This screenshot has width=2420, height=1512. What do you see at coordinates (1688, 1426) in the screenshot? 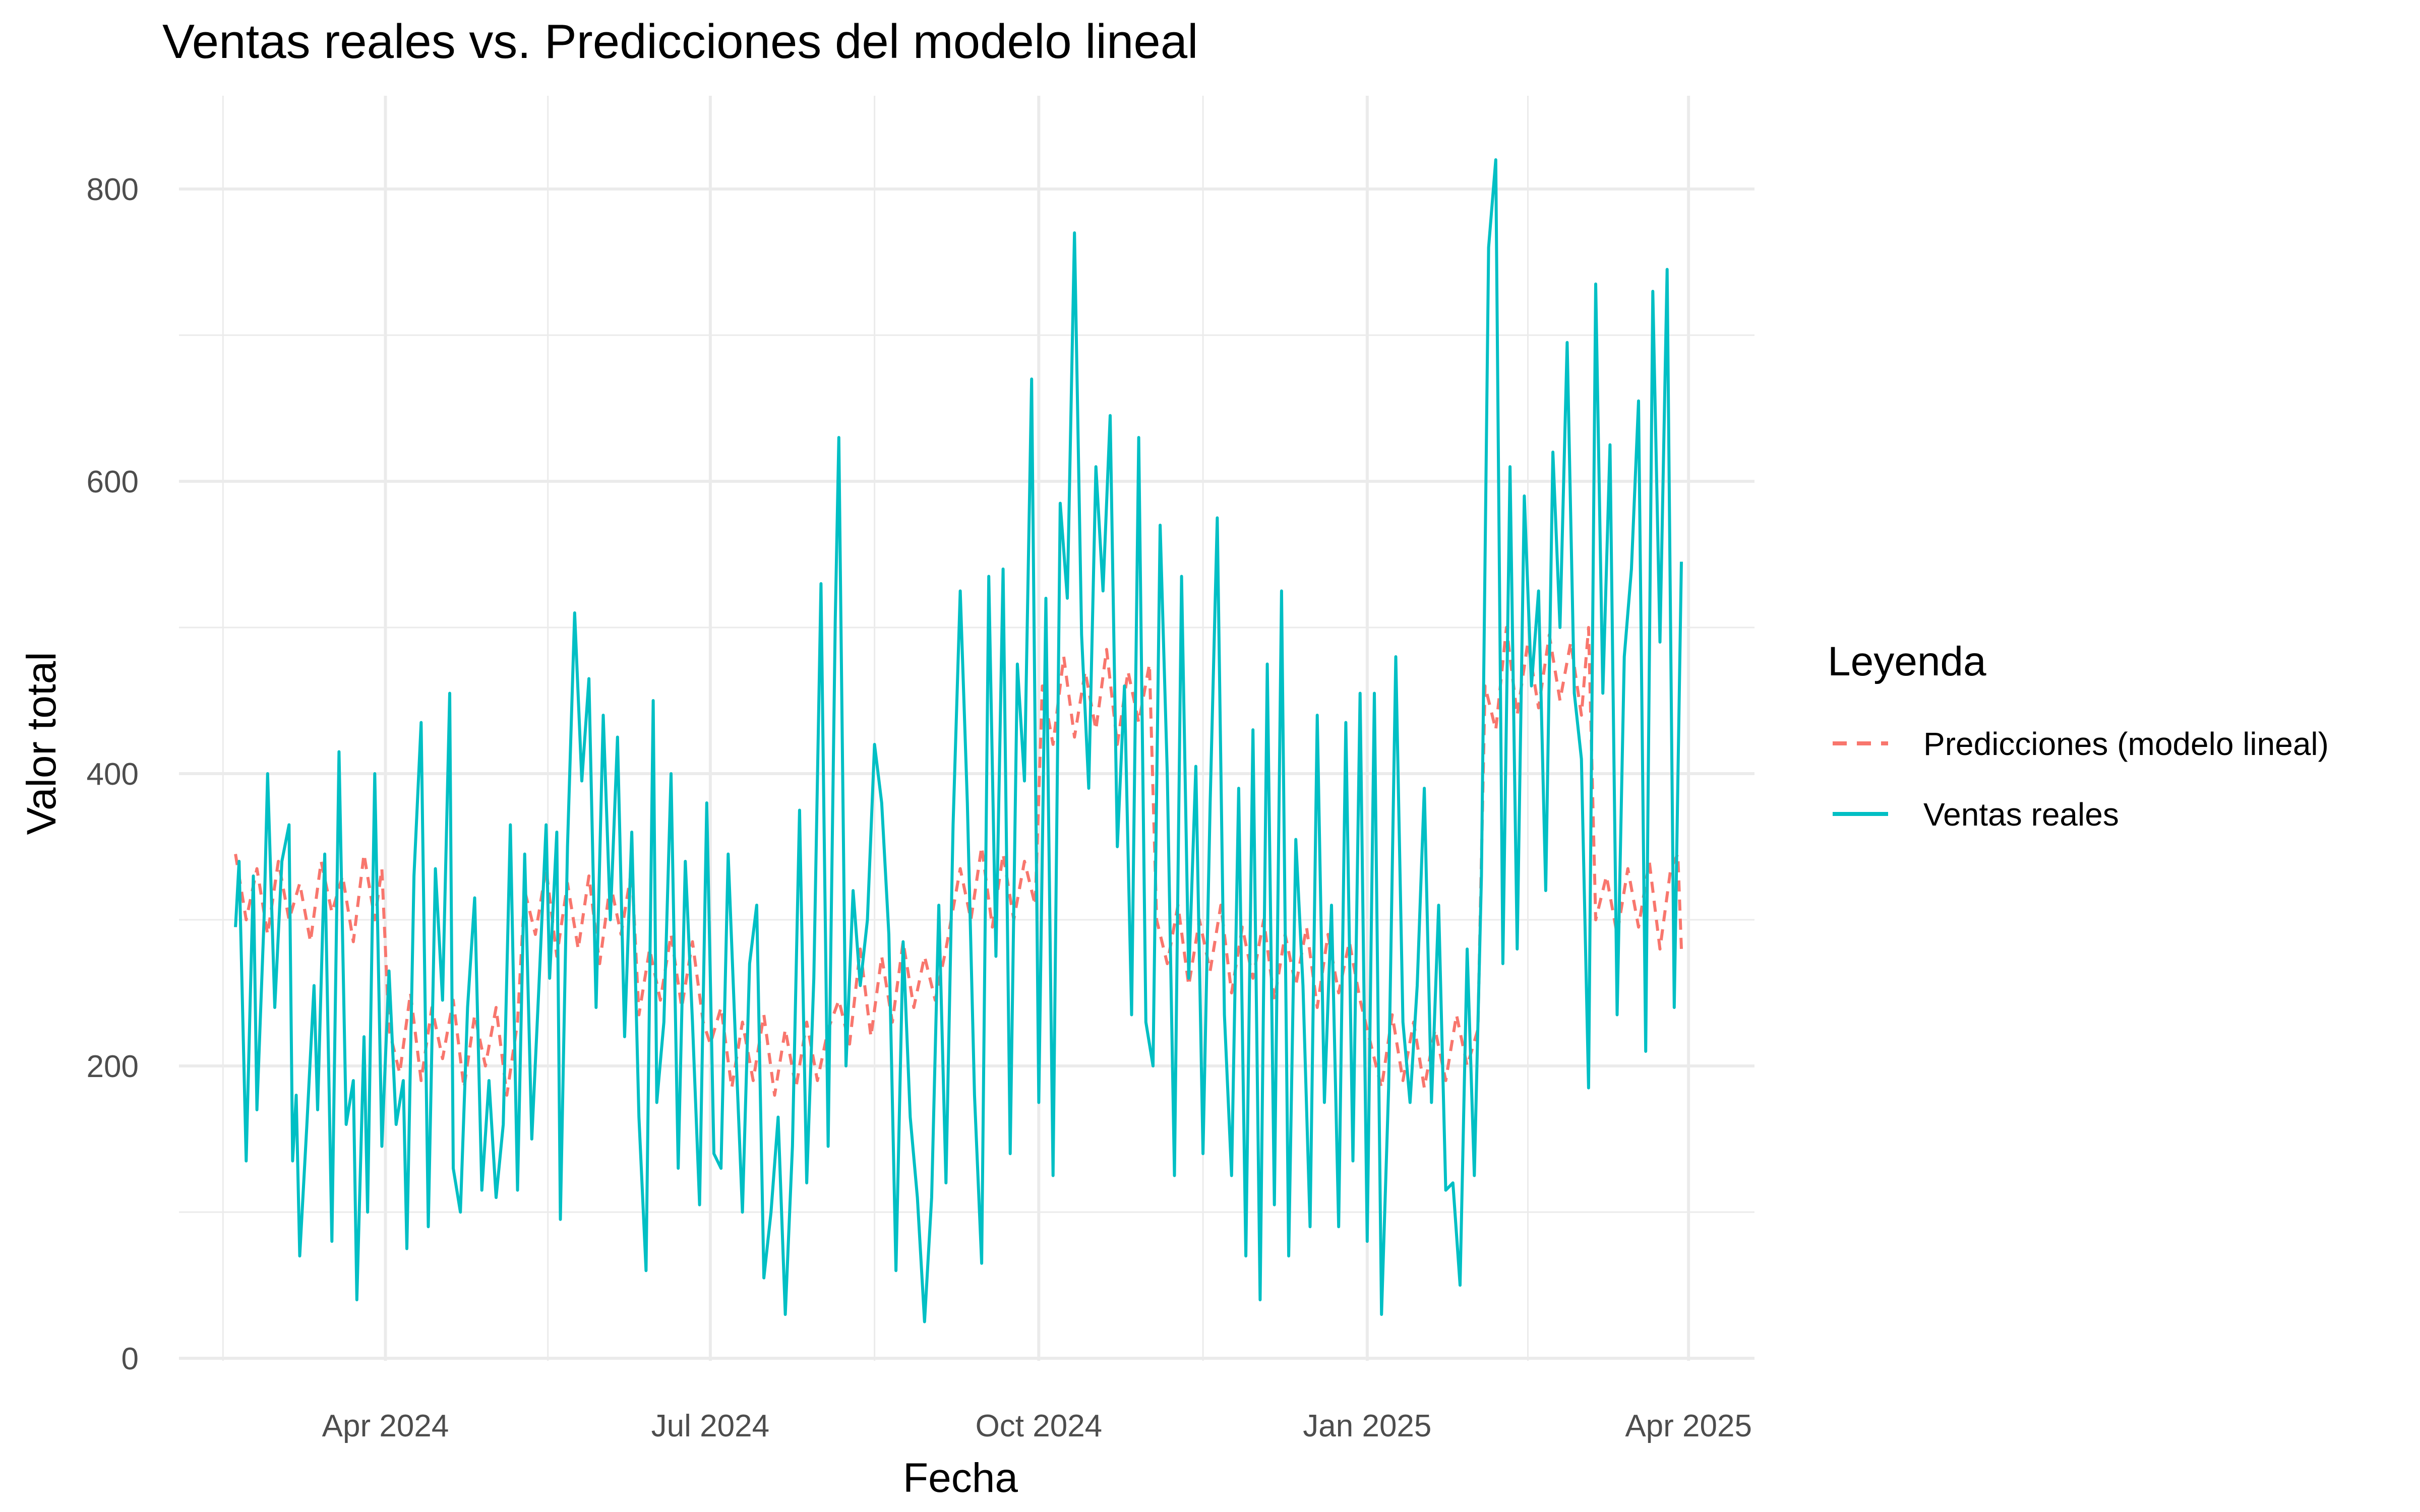
I see `x-tick-label: Apr 2025` at bounding box center [1688, 1426].